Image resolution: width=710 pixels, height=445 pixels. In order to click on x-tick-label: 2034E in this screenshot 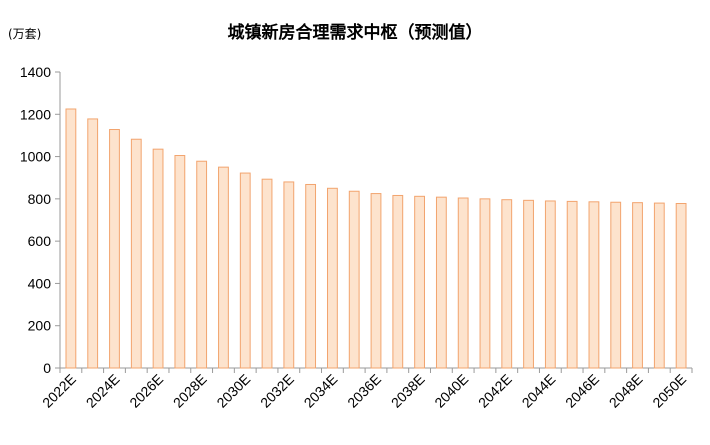, I will do `click(321, 391)`.